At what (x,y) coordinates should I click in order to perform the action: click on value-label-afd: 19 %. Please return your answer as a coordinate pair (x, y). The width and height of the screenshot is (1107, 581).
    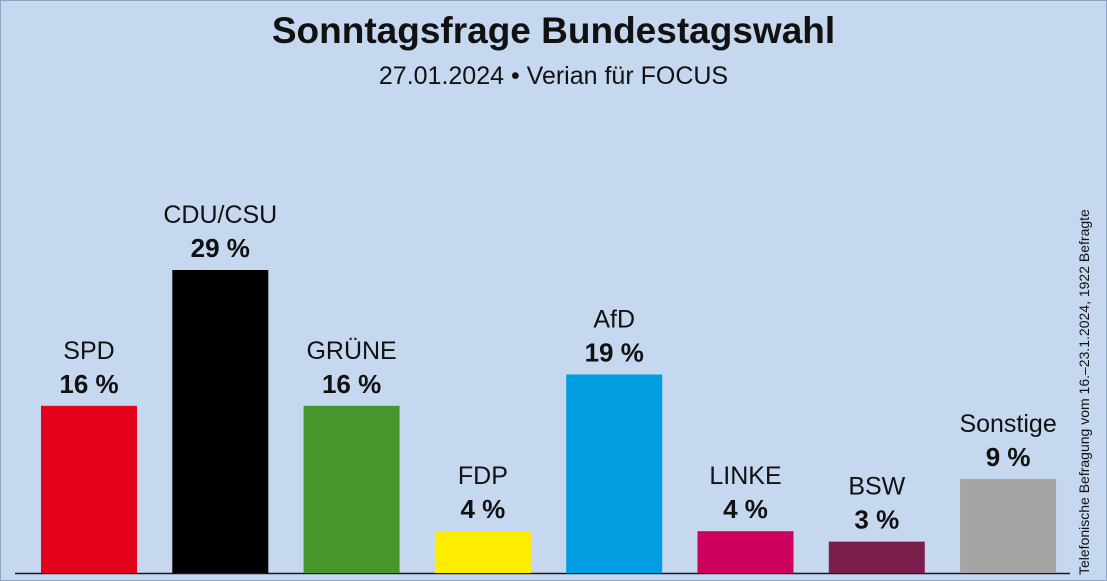
    Looking at the image, I should click on (614, 352).